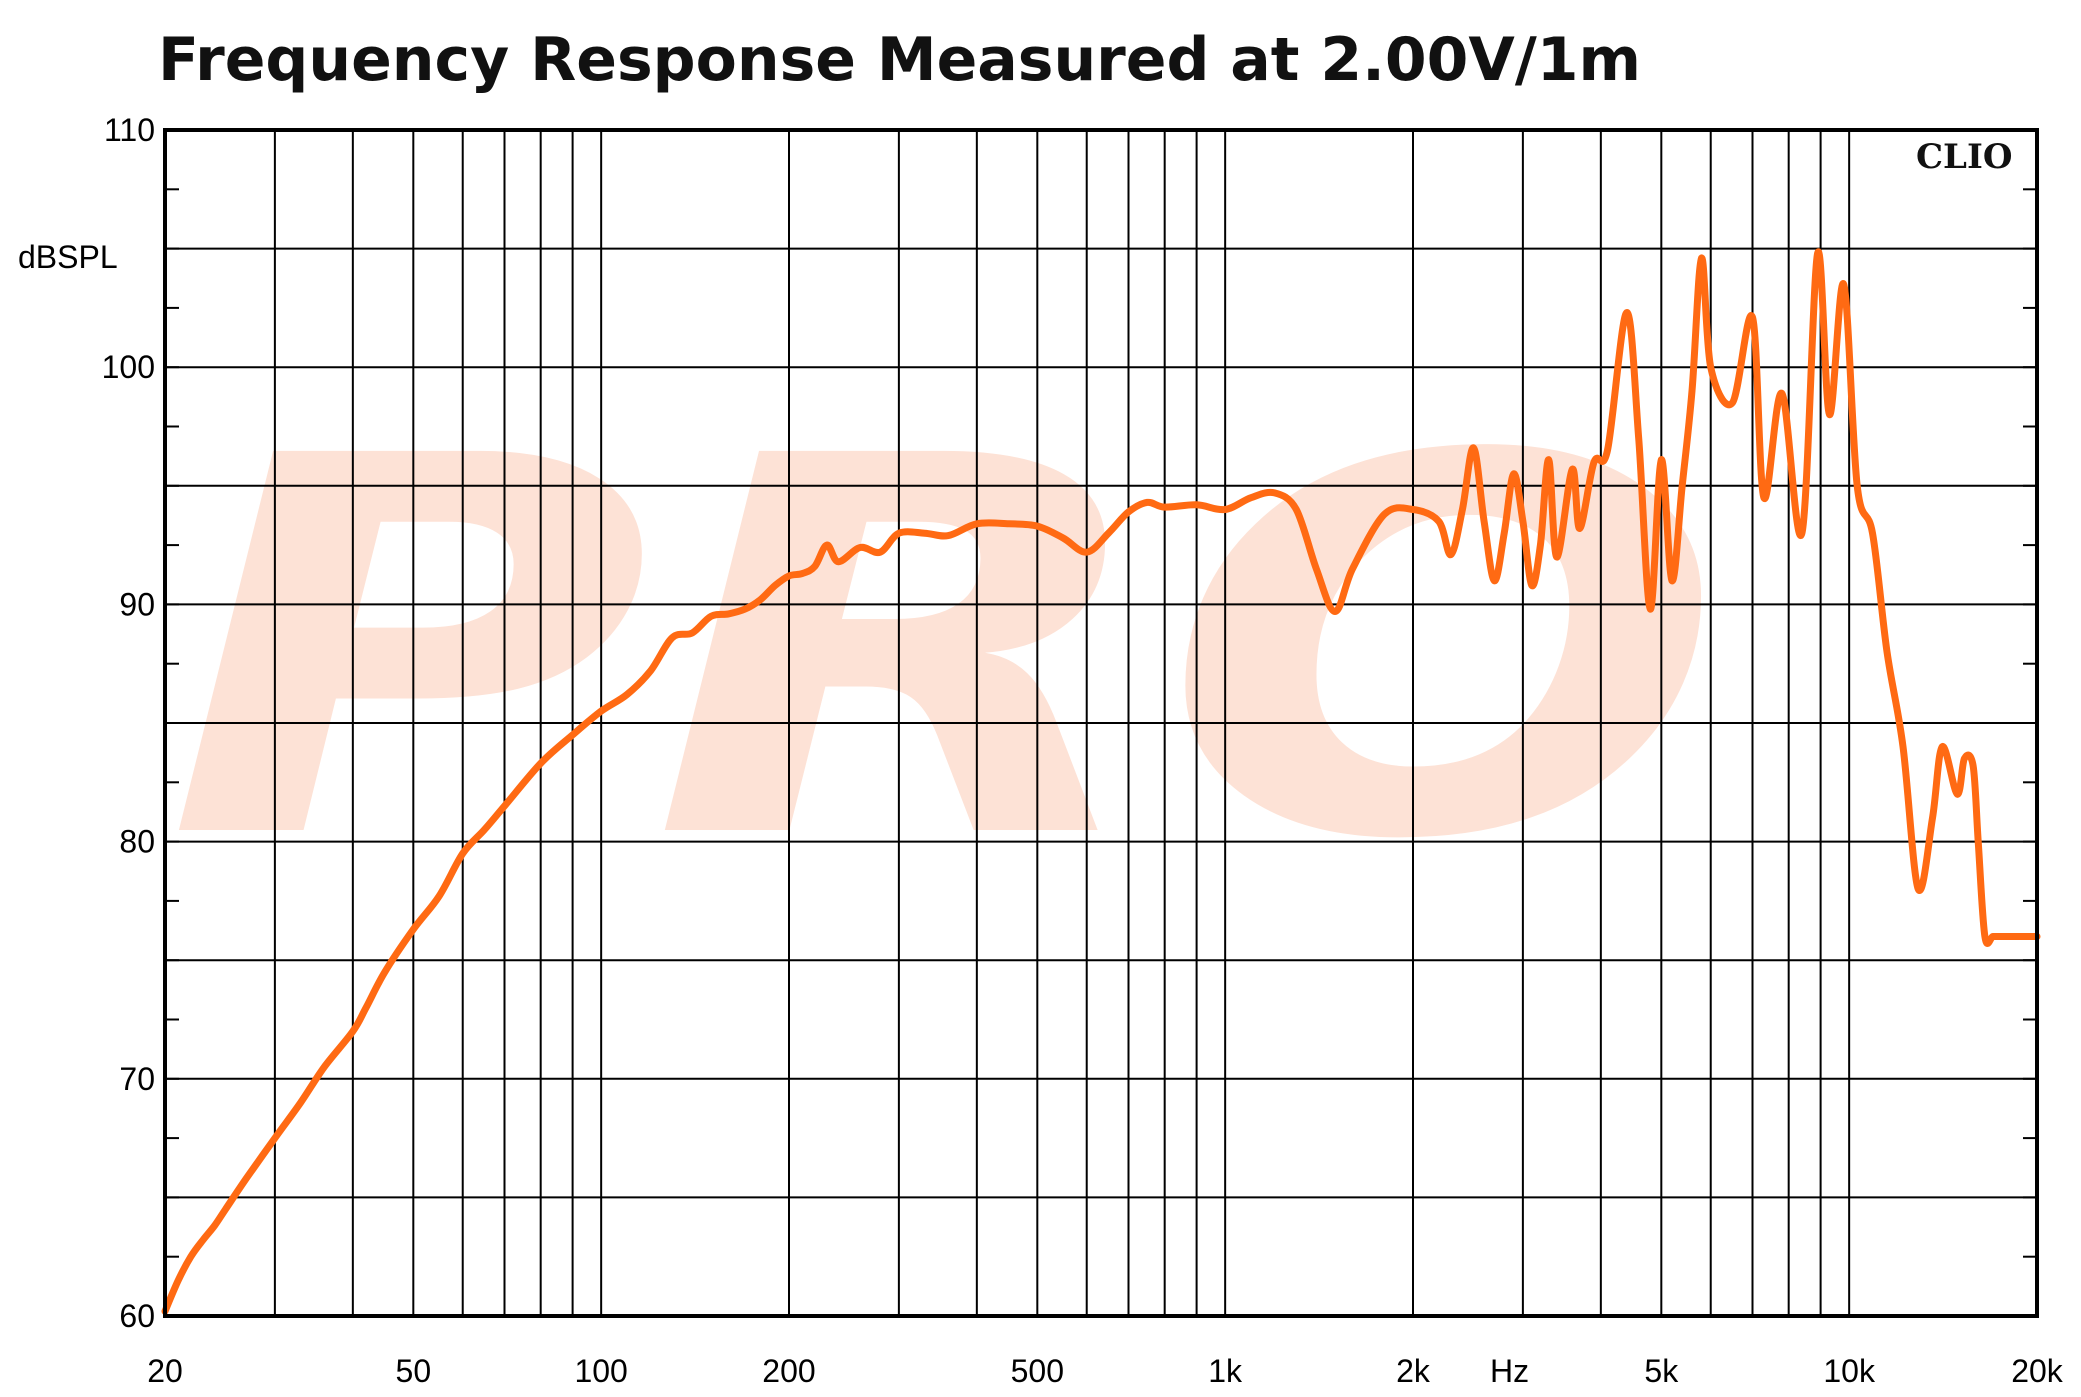 The image size is (2081, 1397). I want to click on x-tick-label: 5k, so click(1661, 1371).